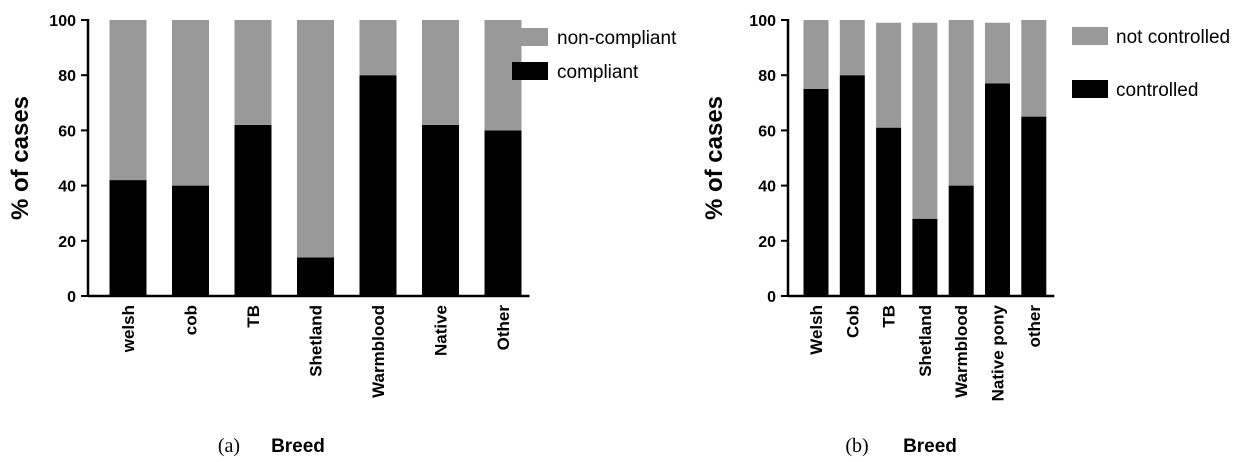  I want to click on x-tick-label-a-5: Native, so click(441, 330).